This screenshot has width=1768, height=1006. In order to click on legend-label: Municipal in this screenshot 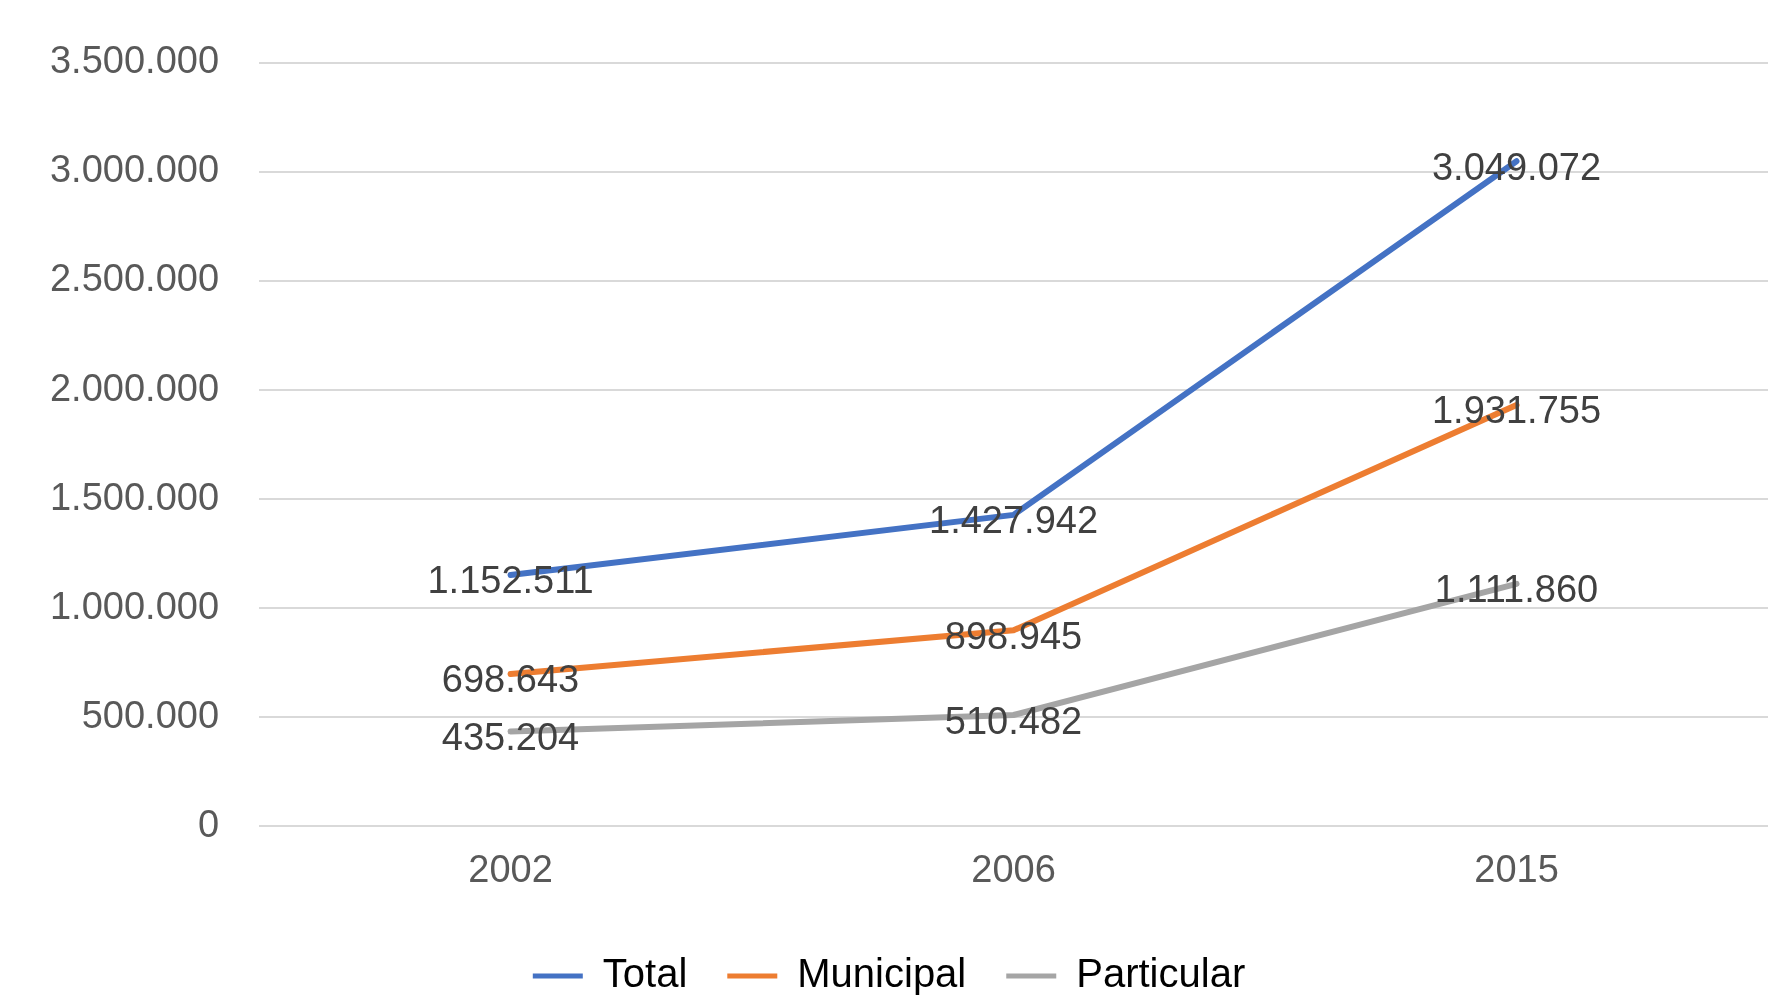, I will do `click(882, 973)`.